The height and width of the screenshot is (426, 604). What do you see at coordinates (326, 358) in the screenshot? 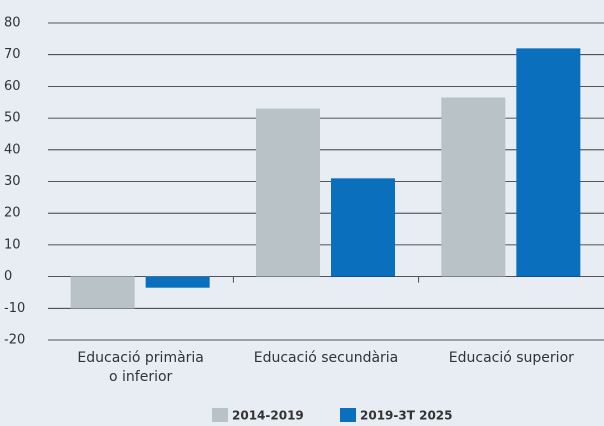
I see `x-tick-label: Educació secundària` at bounding box center [326, 358].